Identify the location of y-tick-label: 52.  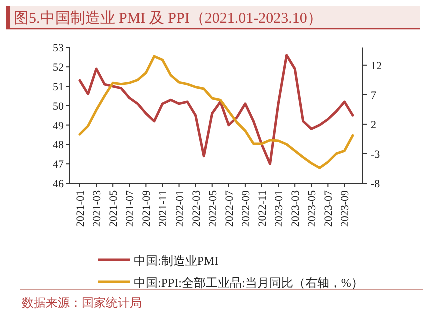
(58, 68).